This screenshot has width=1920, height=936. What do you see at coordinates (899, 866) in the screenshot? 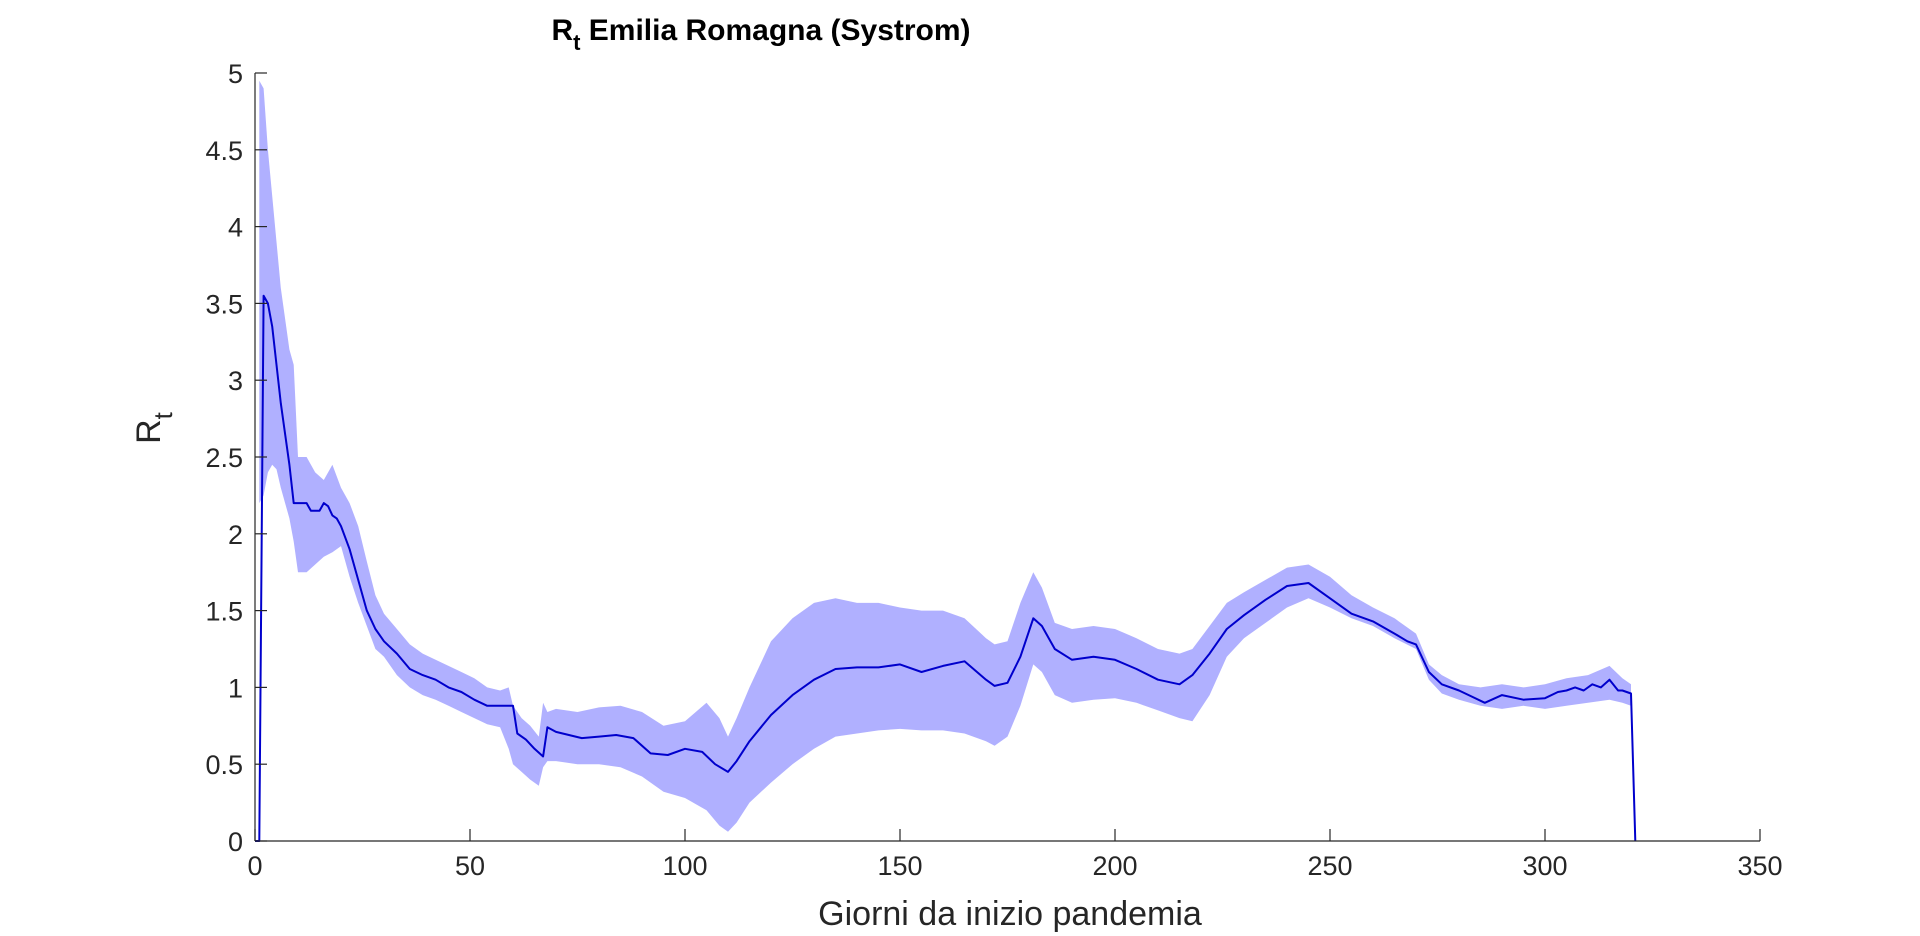
I see `x-tick-label: 150` at bounding box center [899, 866].